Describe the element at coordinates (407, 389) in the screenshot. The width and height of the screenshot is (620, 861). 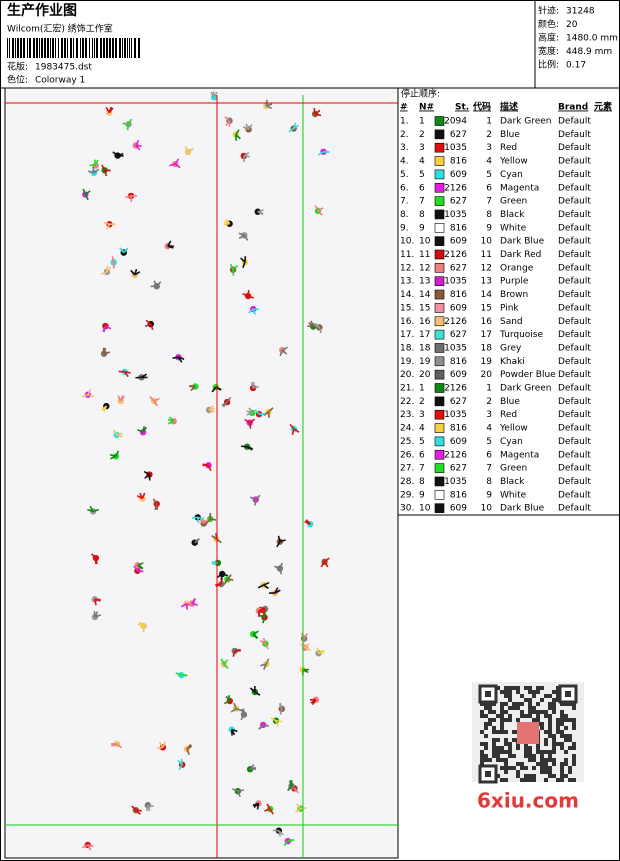
I see `row-number: 21.` at that location.